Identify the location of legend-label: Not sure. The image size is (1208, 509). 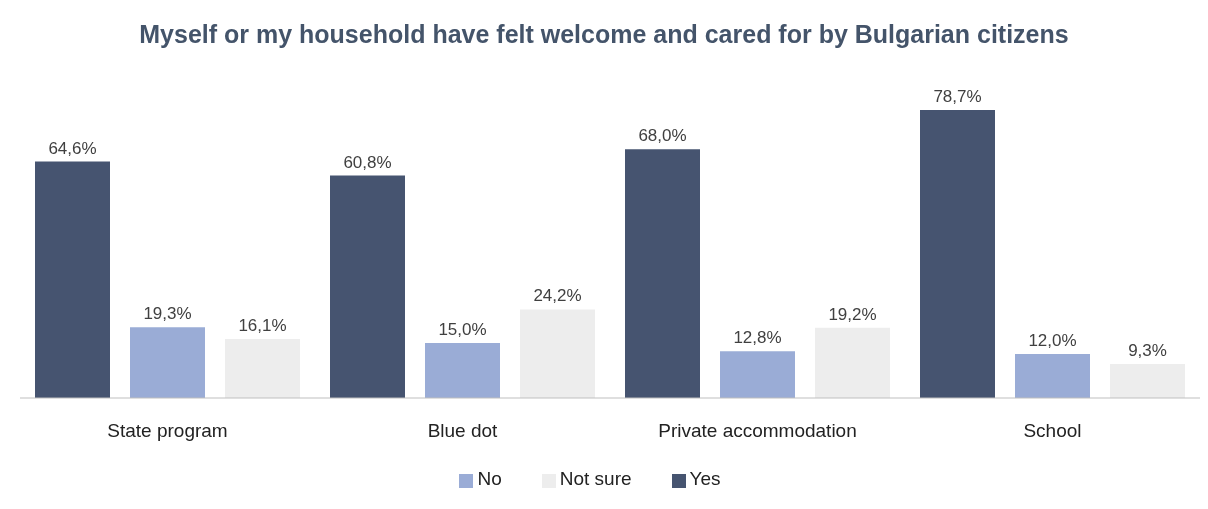
(595, 478).